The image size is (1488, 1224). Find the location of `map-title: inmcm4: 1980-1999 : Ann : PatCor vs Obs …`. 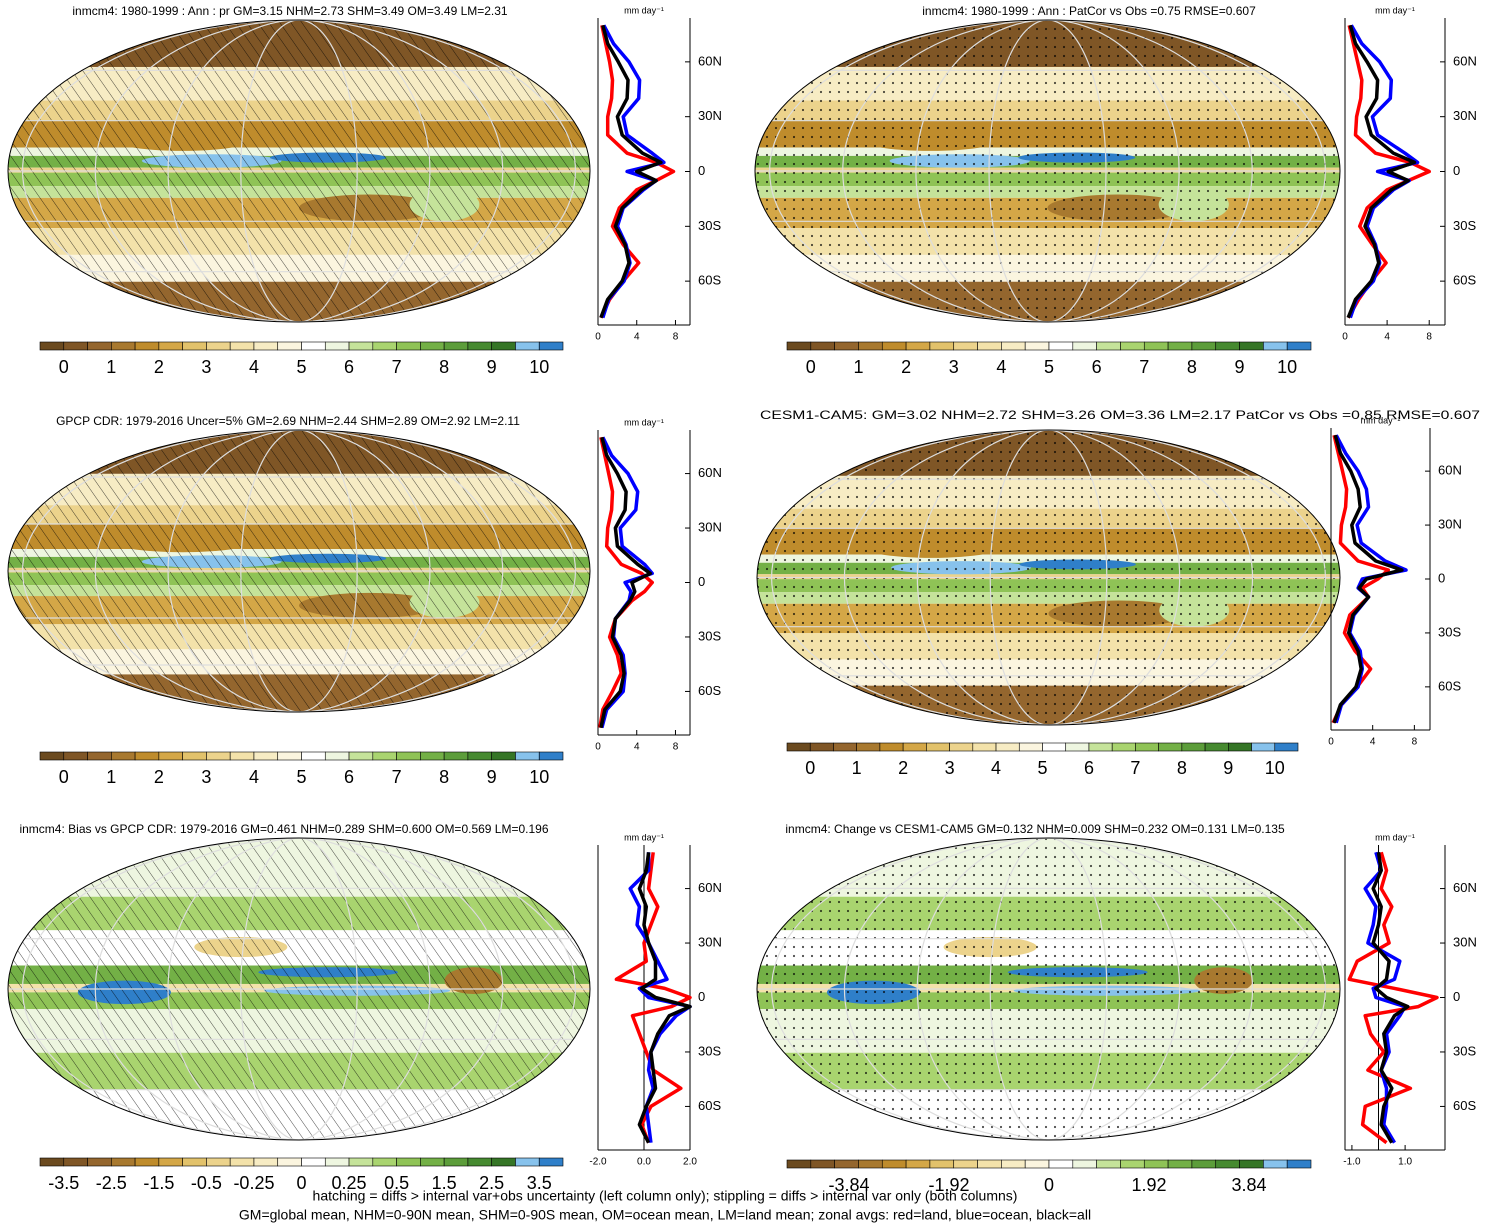

map-title: inmcm4: 1980-1999 : Ann : PatCor vs Obs … is located at coordinates (1089, 11).